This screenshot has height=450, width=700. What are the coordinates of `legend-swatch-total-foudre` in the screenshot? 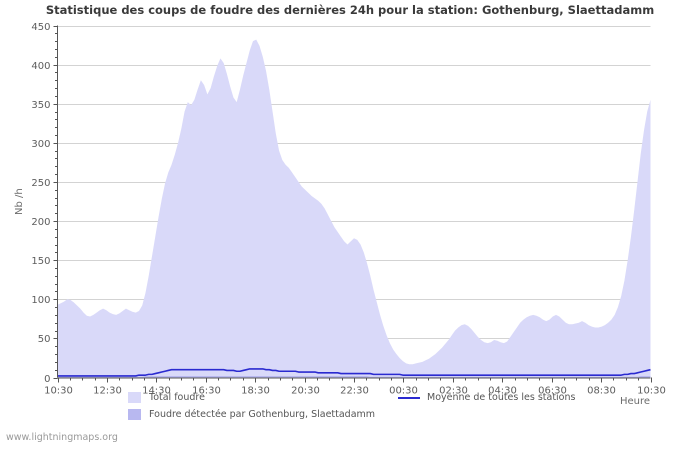 It's located at (134, 397).